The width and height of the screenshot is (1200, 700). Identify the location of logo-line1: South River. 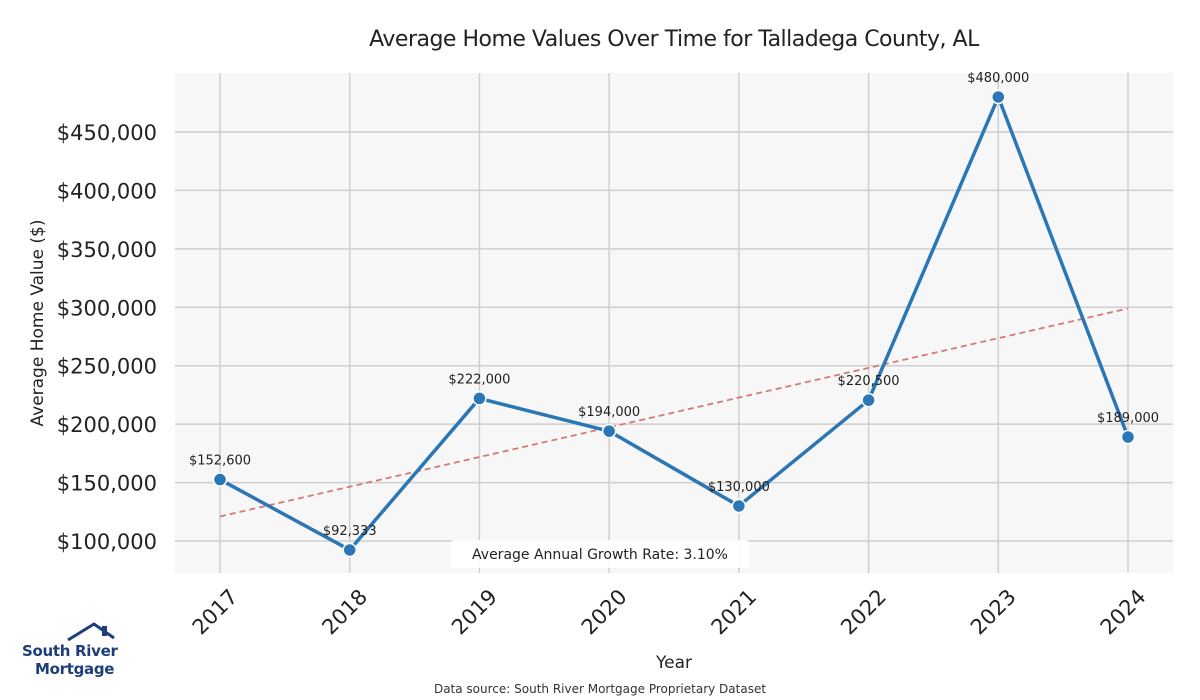
(70, 651).